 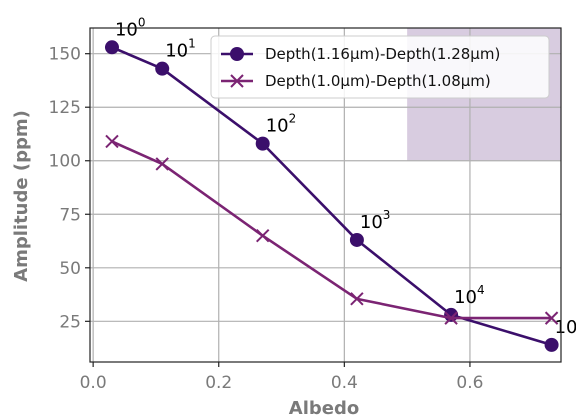 I want to click on y-tick-label: 75, so click(x=70, y=215).